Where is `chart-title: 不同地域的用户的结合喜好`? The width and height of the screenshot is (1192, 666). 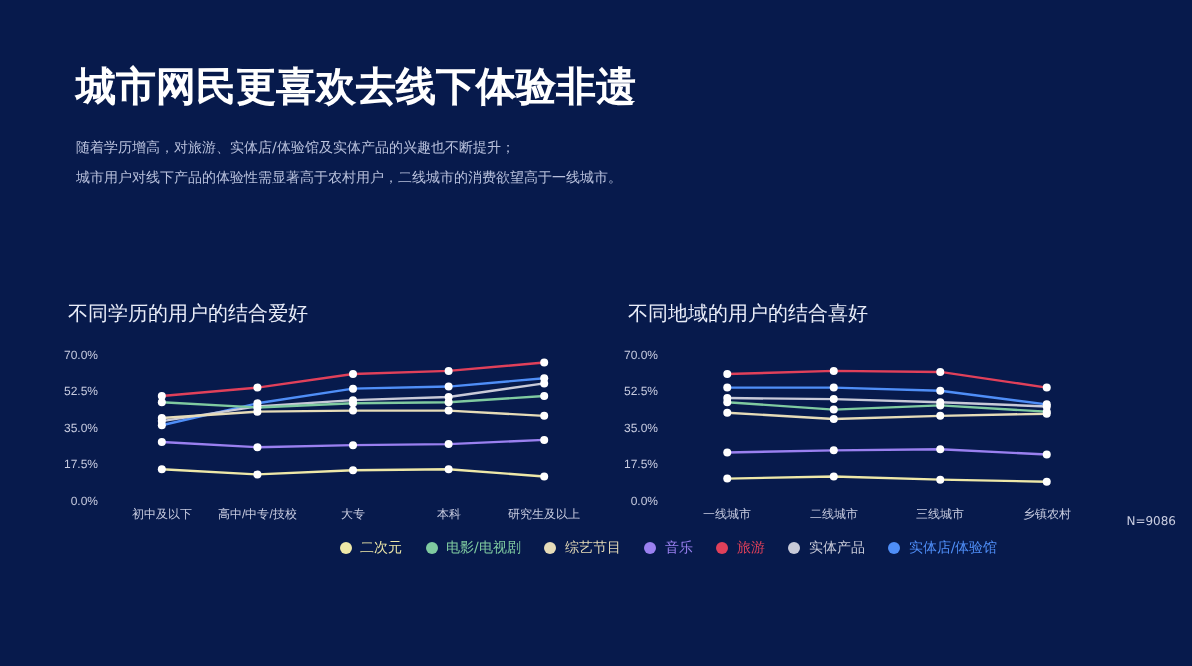
chart-title: 不同地域的用户的结合喜好 is located at coordinates (749, 315).